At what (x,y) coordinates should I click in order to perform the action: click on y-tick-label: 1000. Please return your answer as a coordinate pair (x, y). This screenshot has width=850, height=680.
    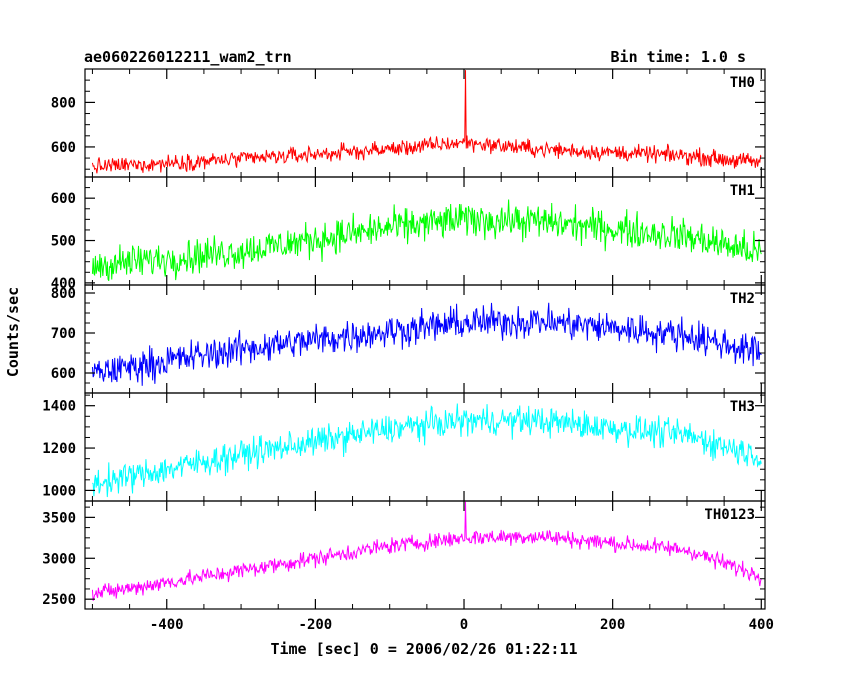
    Looking at the image, I should click on (59, 491).